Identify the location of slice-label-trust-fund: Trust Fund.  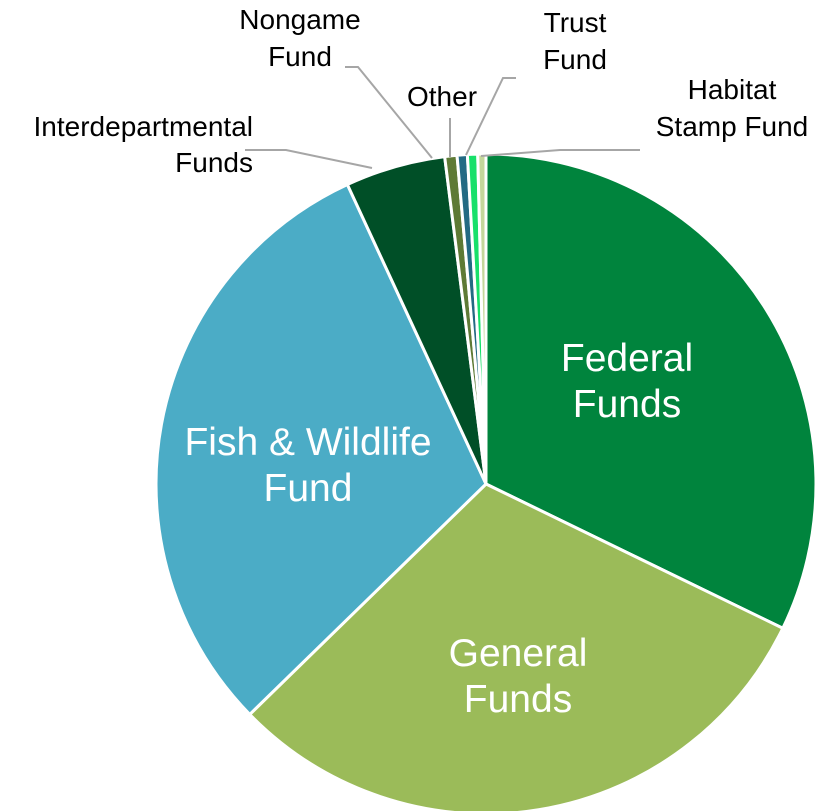
(575, 41).